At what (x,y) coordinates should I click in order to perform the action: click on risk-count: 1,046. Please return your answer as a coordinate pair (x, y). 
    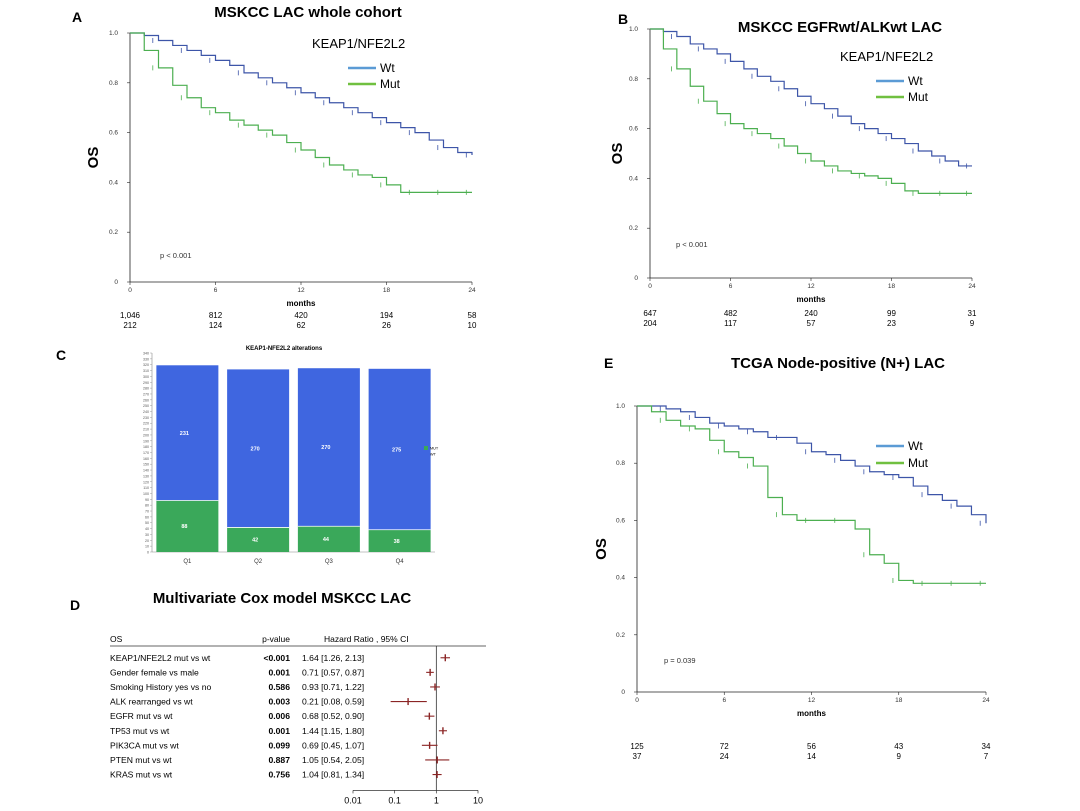
    Looking at the image, I should click on (130, 315).